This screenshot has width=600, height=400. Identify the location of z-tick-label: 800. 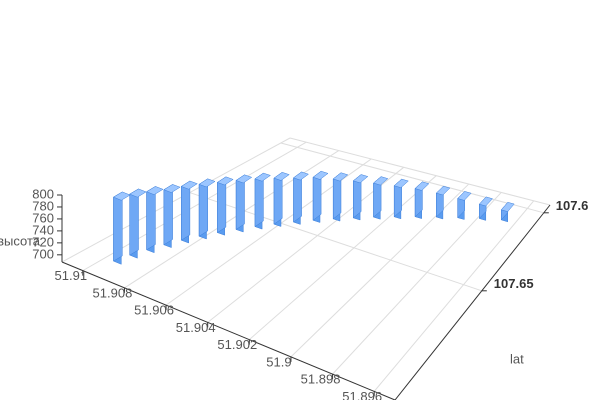
(43, 193).